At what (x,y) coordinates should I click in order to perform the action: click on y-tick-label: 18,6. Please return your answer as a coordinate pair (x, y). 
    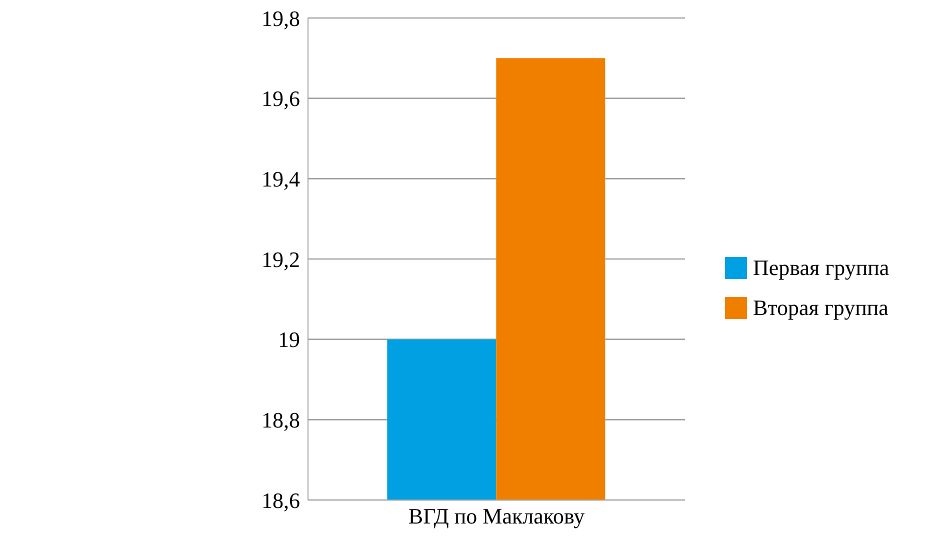
    Looking at the image, I should click on (281, 500).